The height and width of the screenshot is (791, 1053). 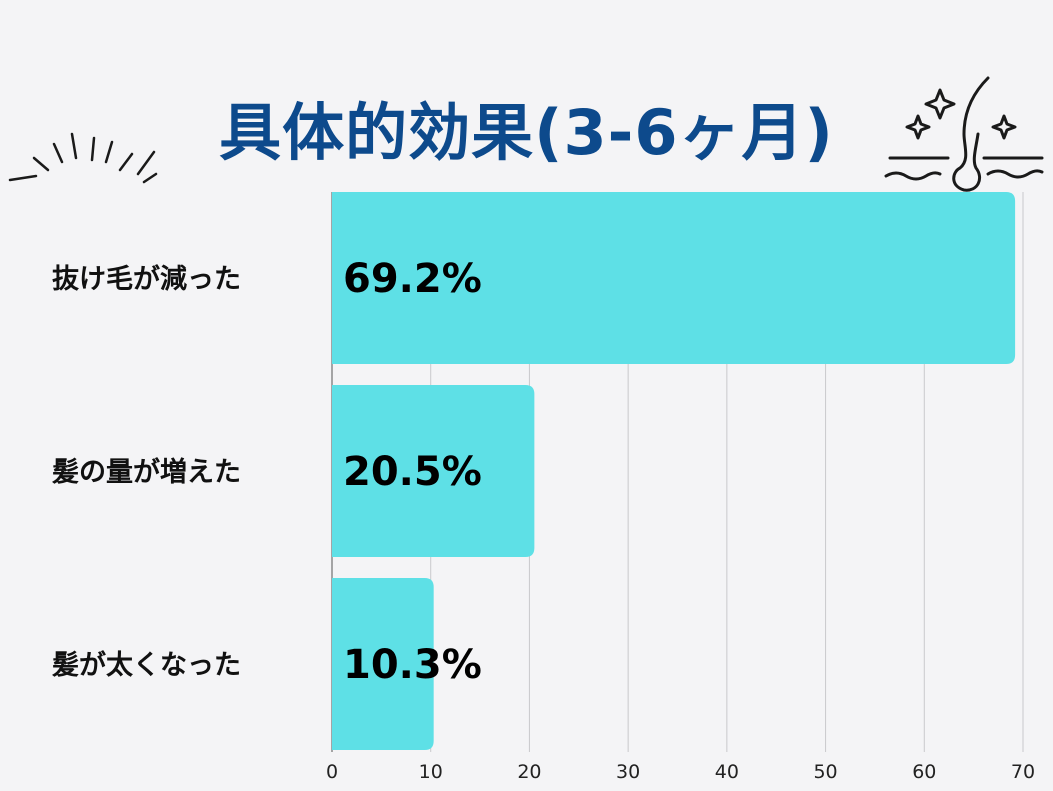 I want to click on x-tick-label: 60, so click(x=924, y=772).